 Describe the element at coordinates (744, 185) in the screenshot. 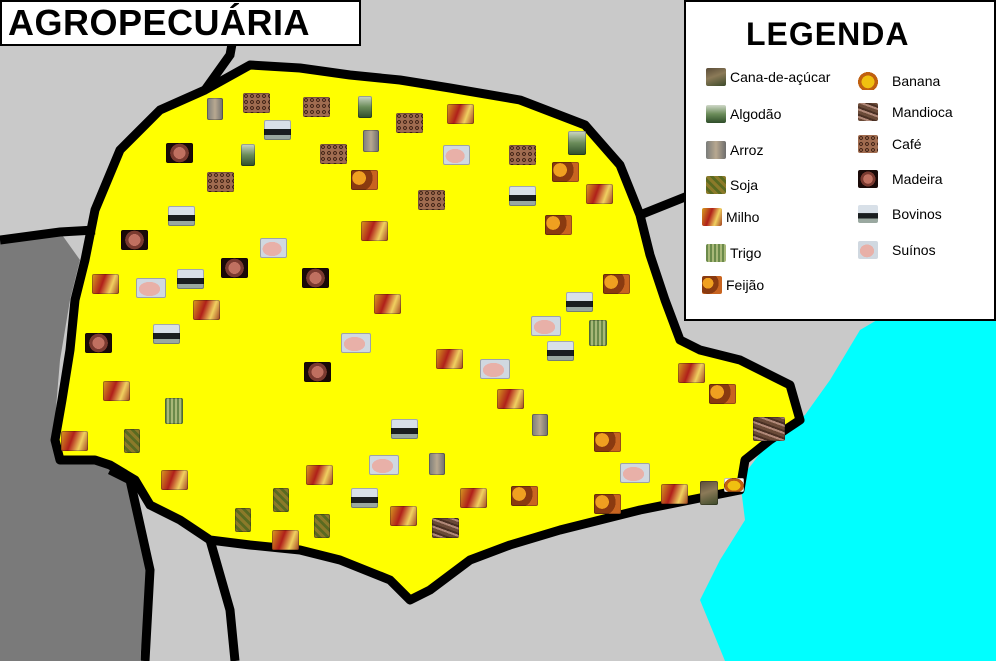

I see `legend-label: Soja` at that location.